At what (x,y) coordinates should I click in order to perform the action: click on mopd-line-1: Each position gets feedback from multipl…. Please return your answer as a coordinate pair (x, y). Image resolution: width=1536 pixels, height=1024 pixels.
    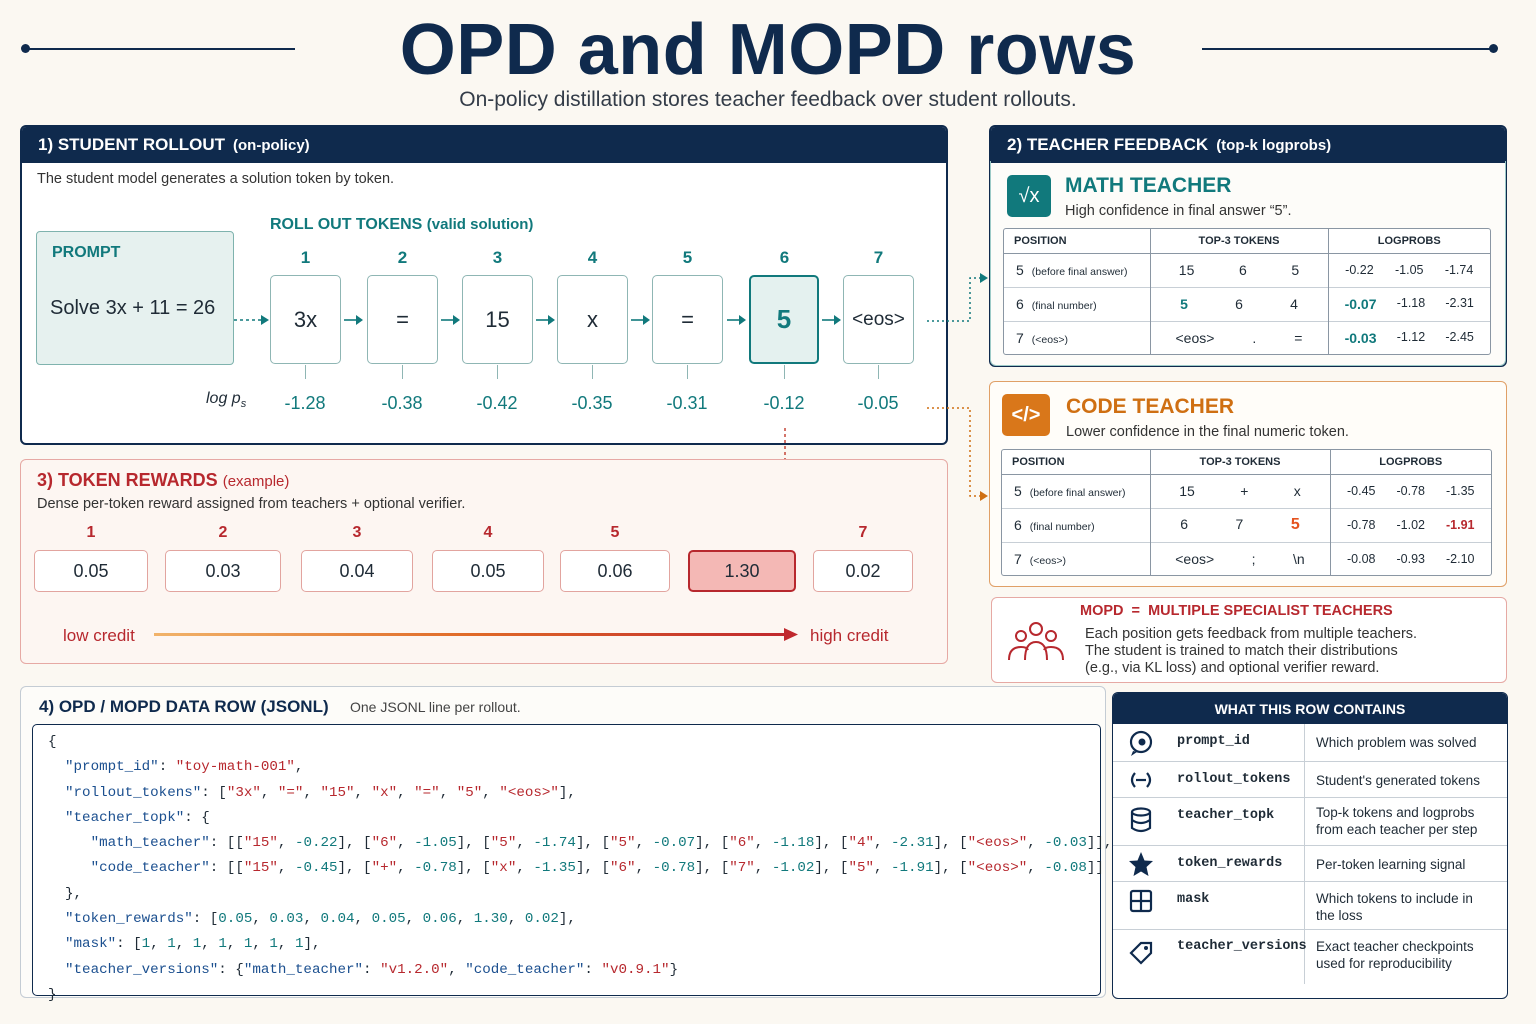
    Looking at the image, I should click on (1251, 634).